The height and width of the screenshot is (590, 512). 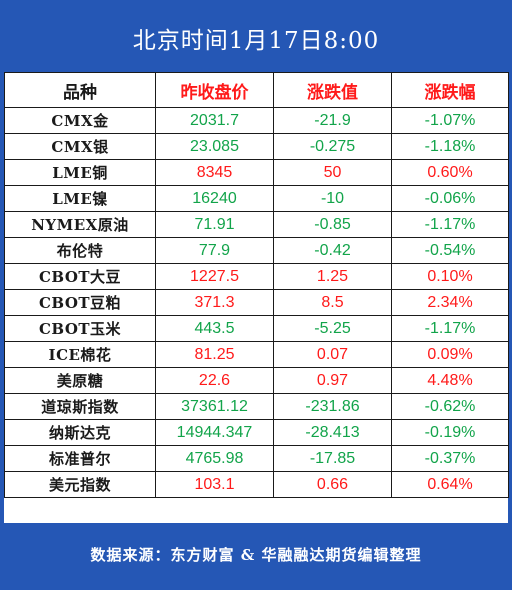 I want to click on change-pct-value: 0.10%, so click(x=450, y=276).